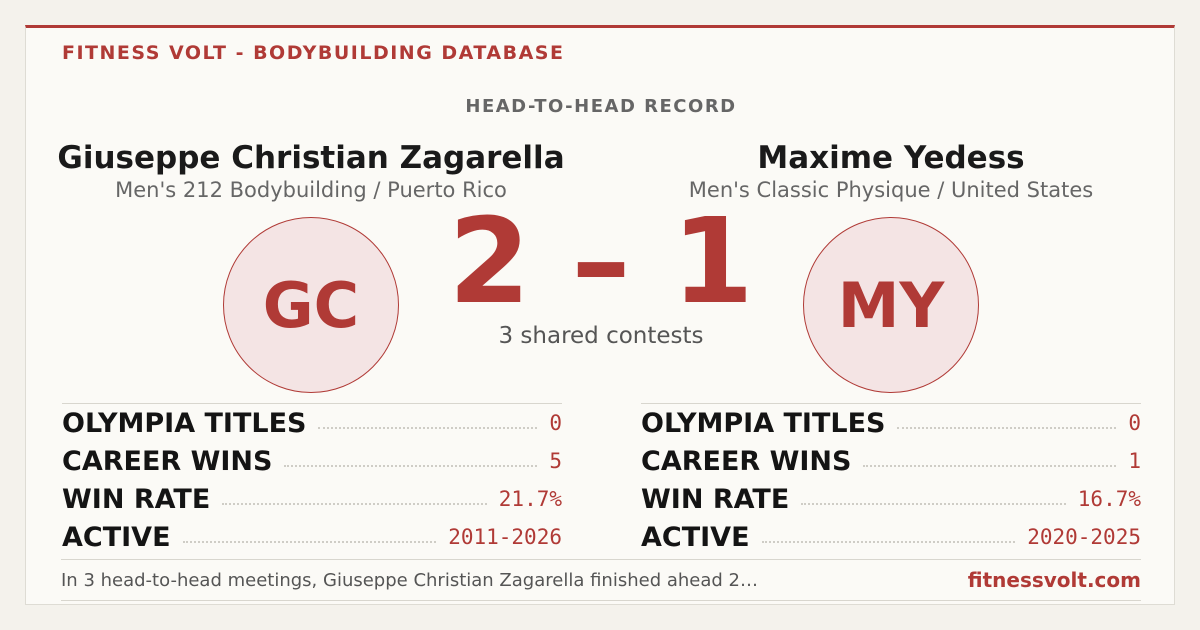 This screenshot has width=1200, height=630. Describe the element at coordinates (505, 537) in the screenshot. I see `stat-value: 2011-2026` at that location.